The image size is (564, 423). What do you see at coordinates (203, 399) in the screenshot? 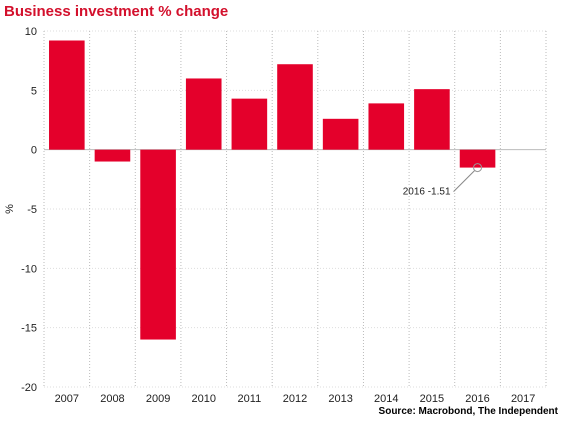
I see `x-tick-label: 2010` at bounding box center [203, 399].